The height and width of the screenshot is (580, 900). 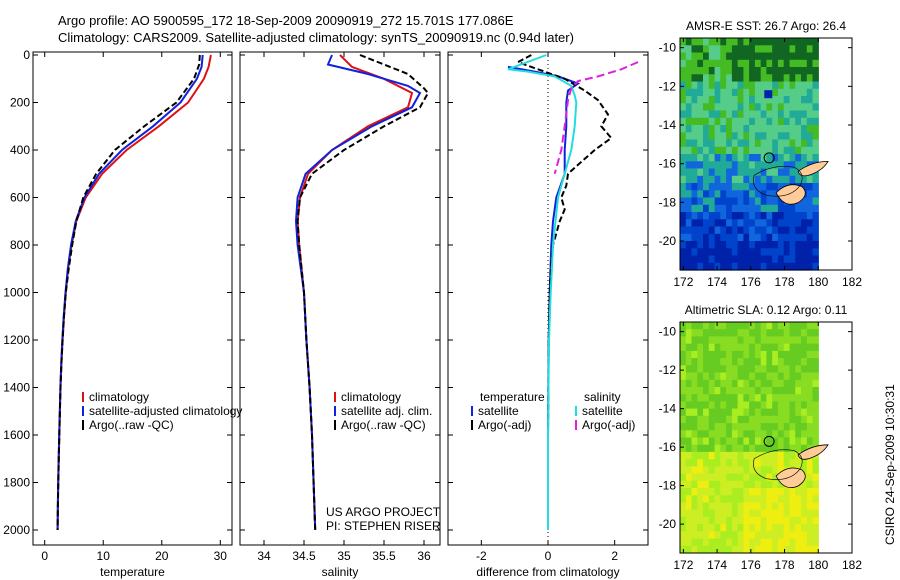 I want to click on map-y-tick-label-0: -16, so click(x=668, y=164).